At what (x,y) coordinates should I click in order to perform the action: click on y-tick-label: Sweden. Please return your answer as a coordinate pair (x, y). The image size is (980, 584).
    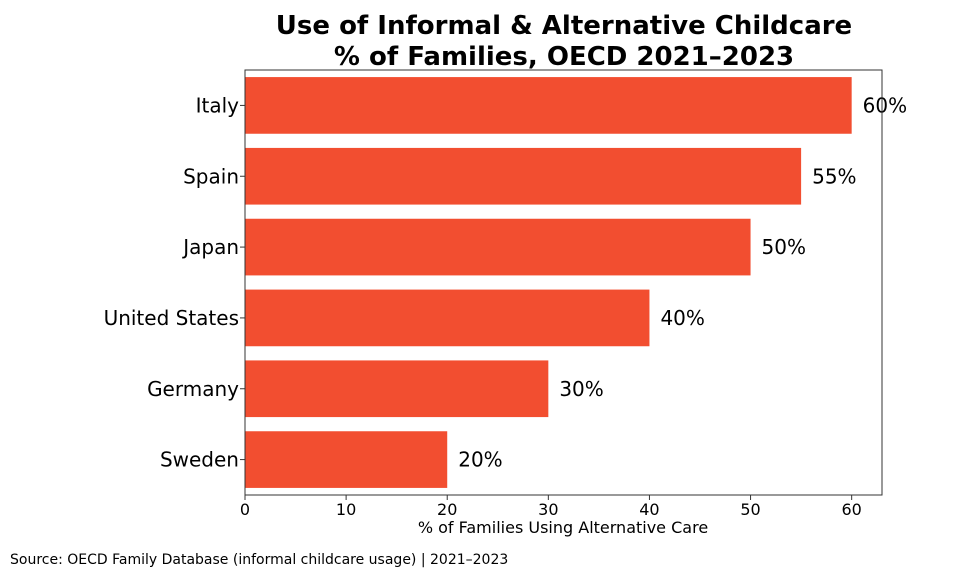
    Looking at the image, I should click on (199, 460).